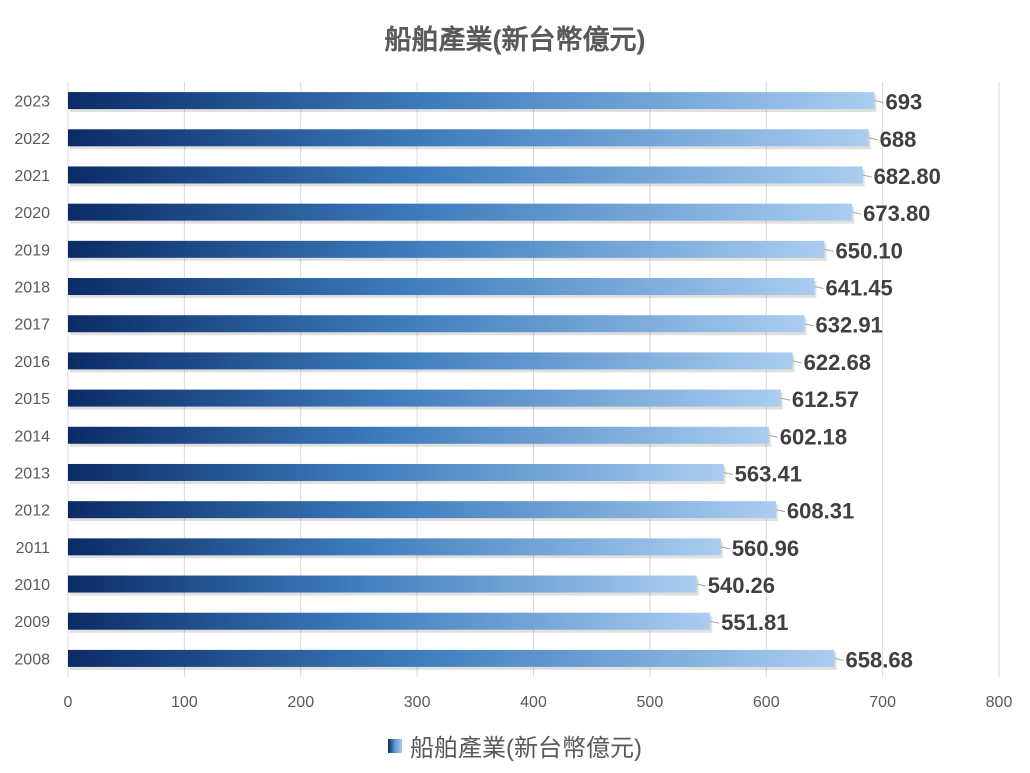  Describe the element at coordinates (32, 213) in the screenshot. I see `y-tick-label: 2020` at that location.